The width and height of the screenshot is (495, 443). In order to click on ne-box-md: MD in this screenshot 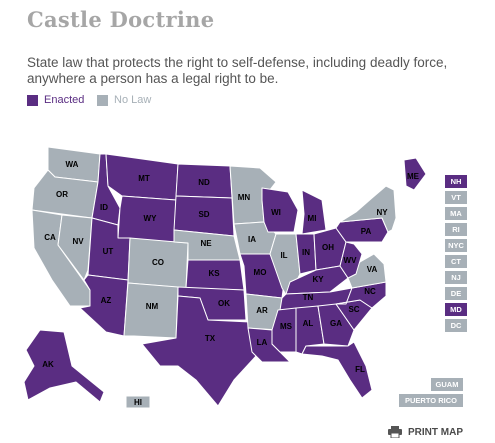, I will do `click(456, 309)`.